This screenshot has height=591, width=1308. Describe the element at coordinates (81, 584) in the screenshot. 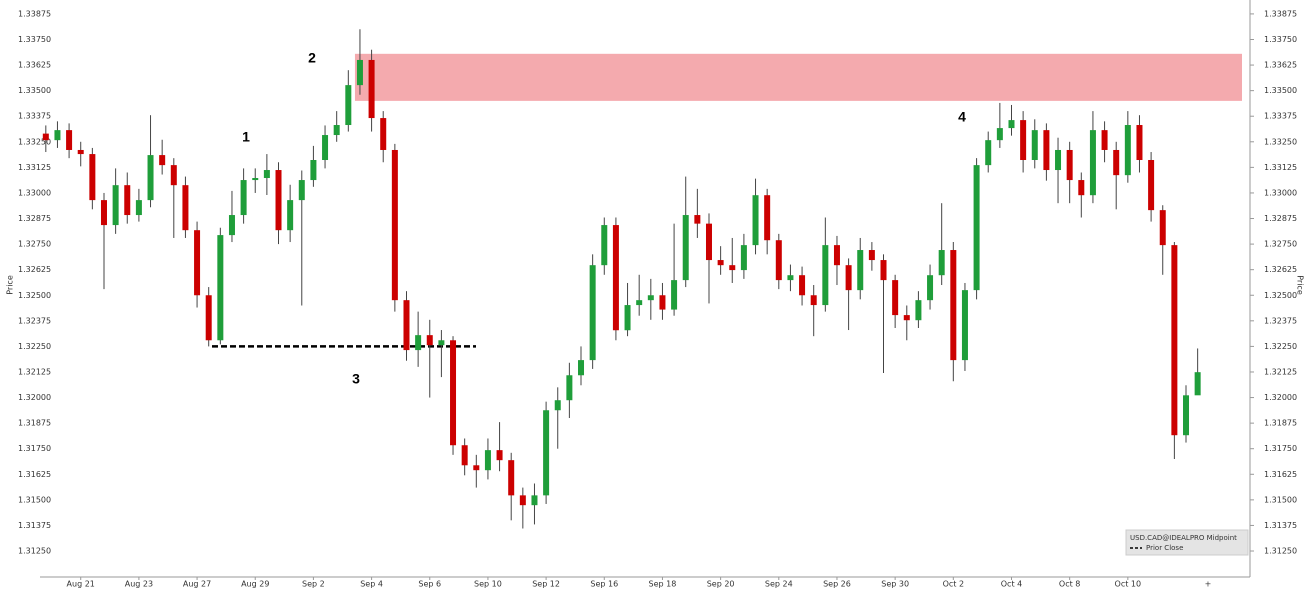

I see `x-tick-label: Aug 21` at that location.